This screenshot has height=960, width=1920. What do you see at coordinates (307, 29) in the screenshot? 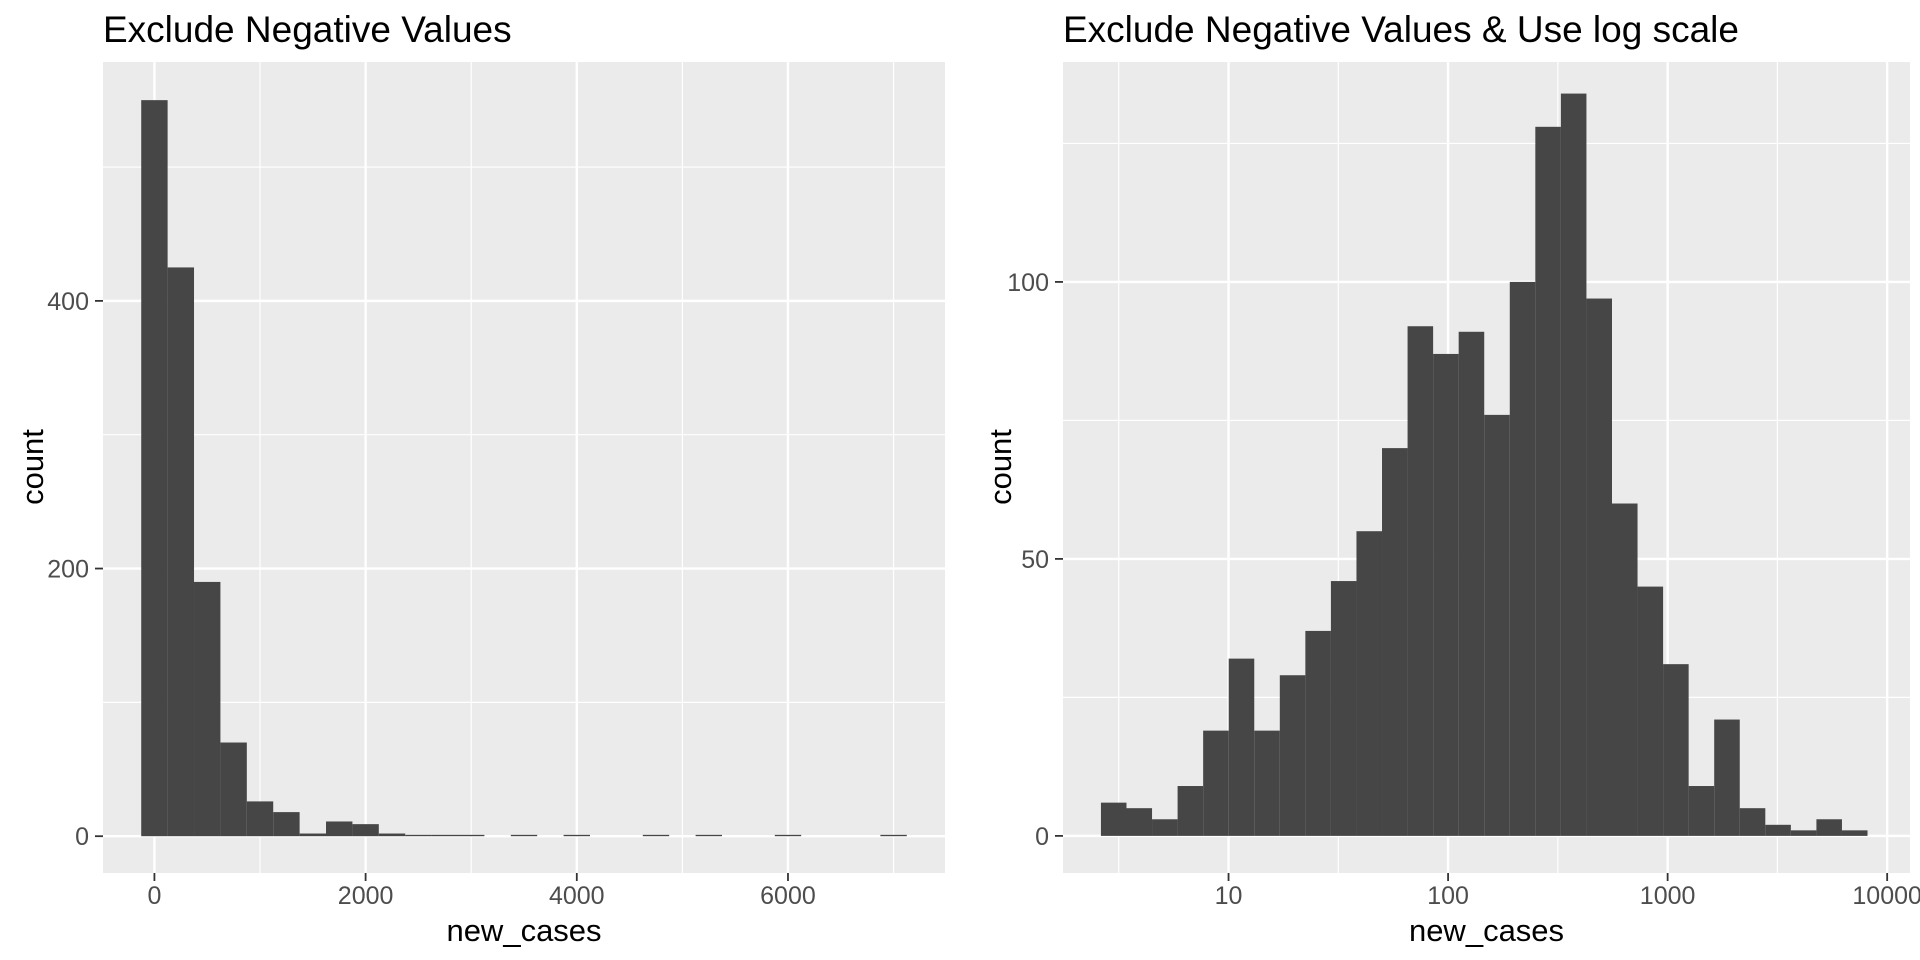
I see `plot-title-left: Exclude Negative Values` at bounding box center [307, 29].